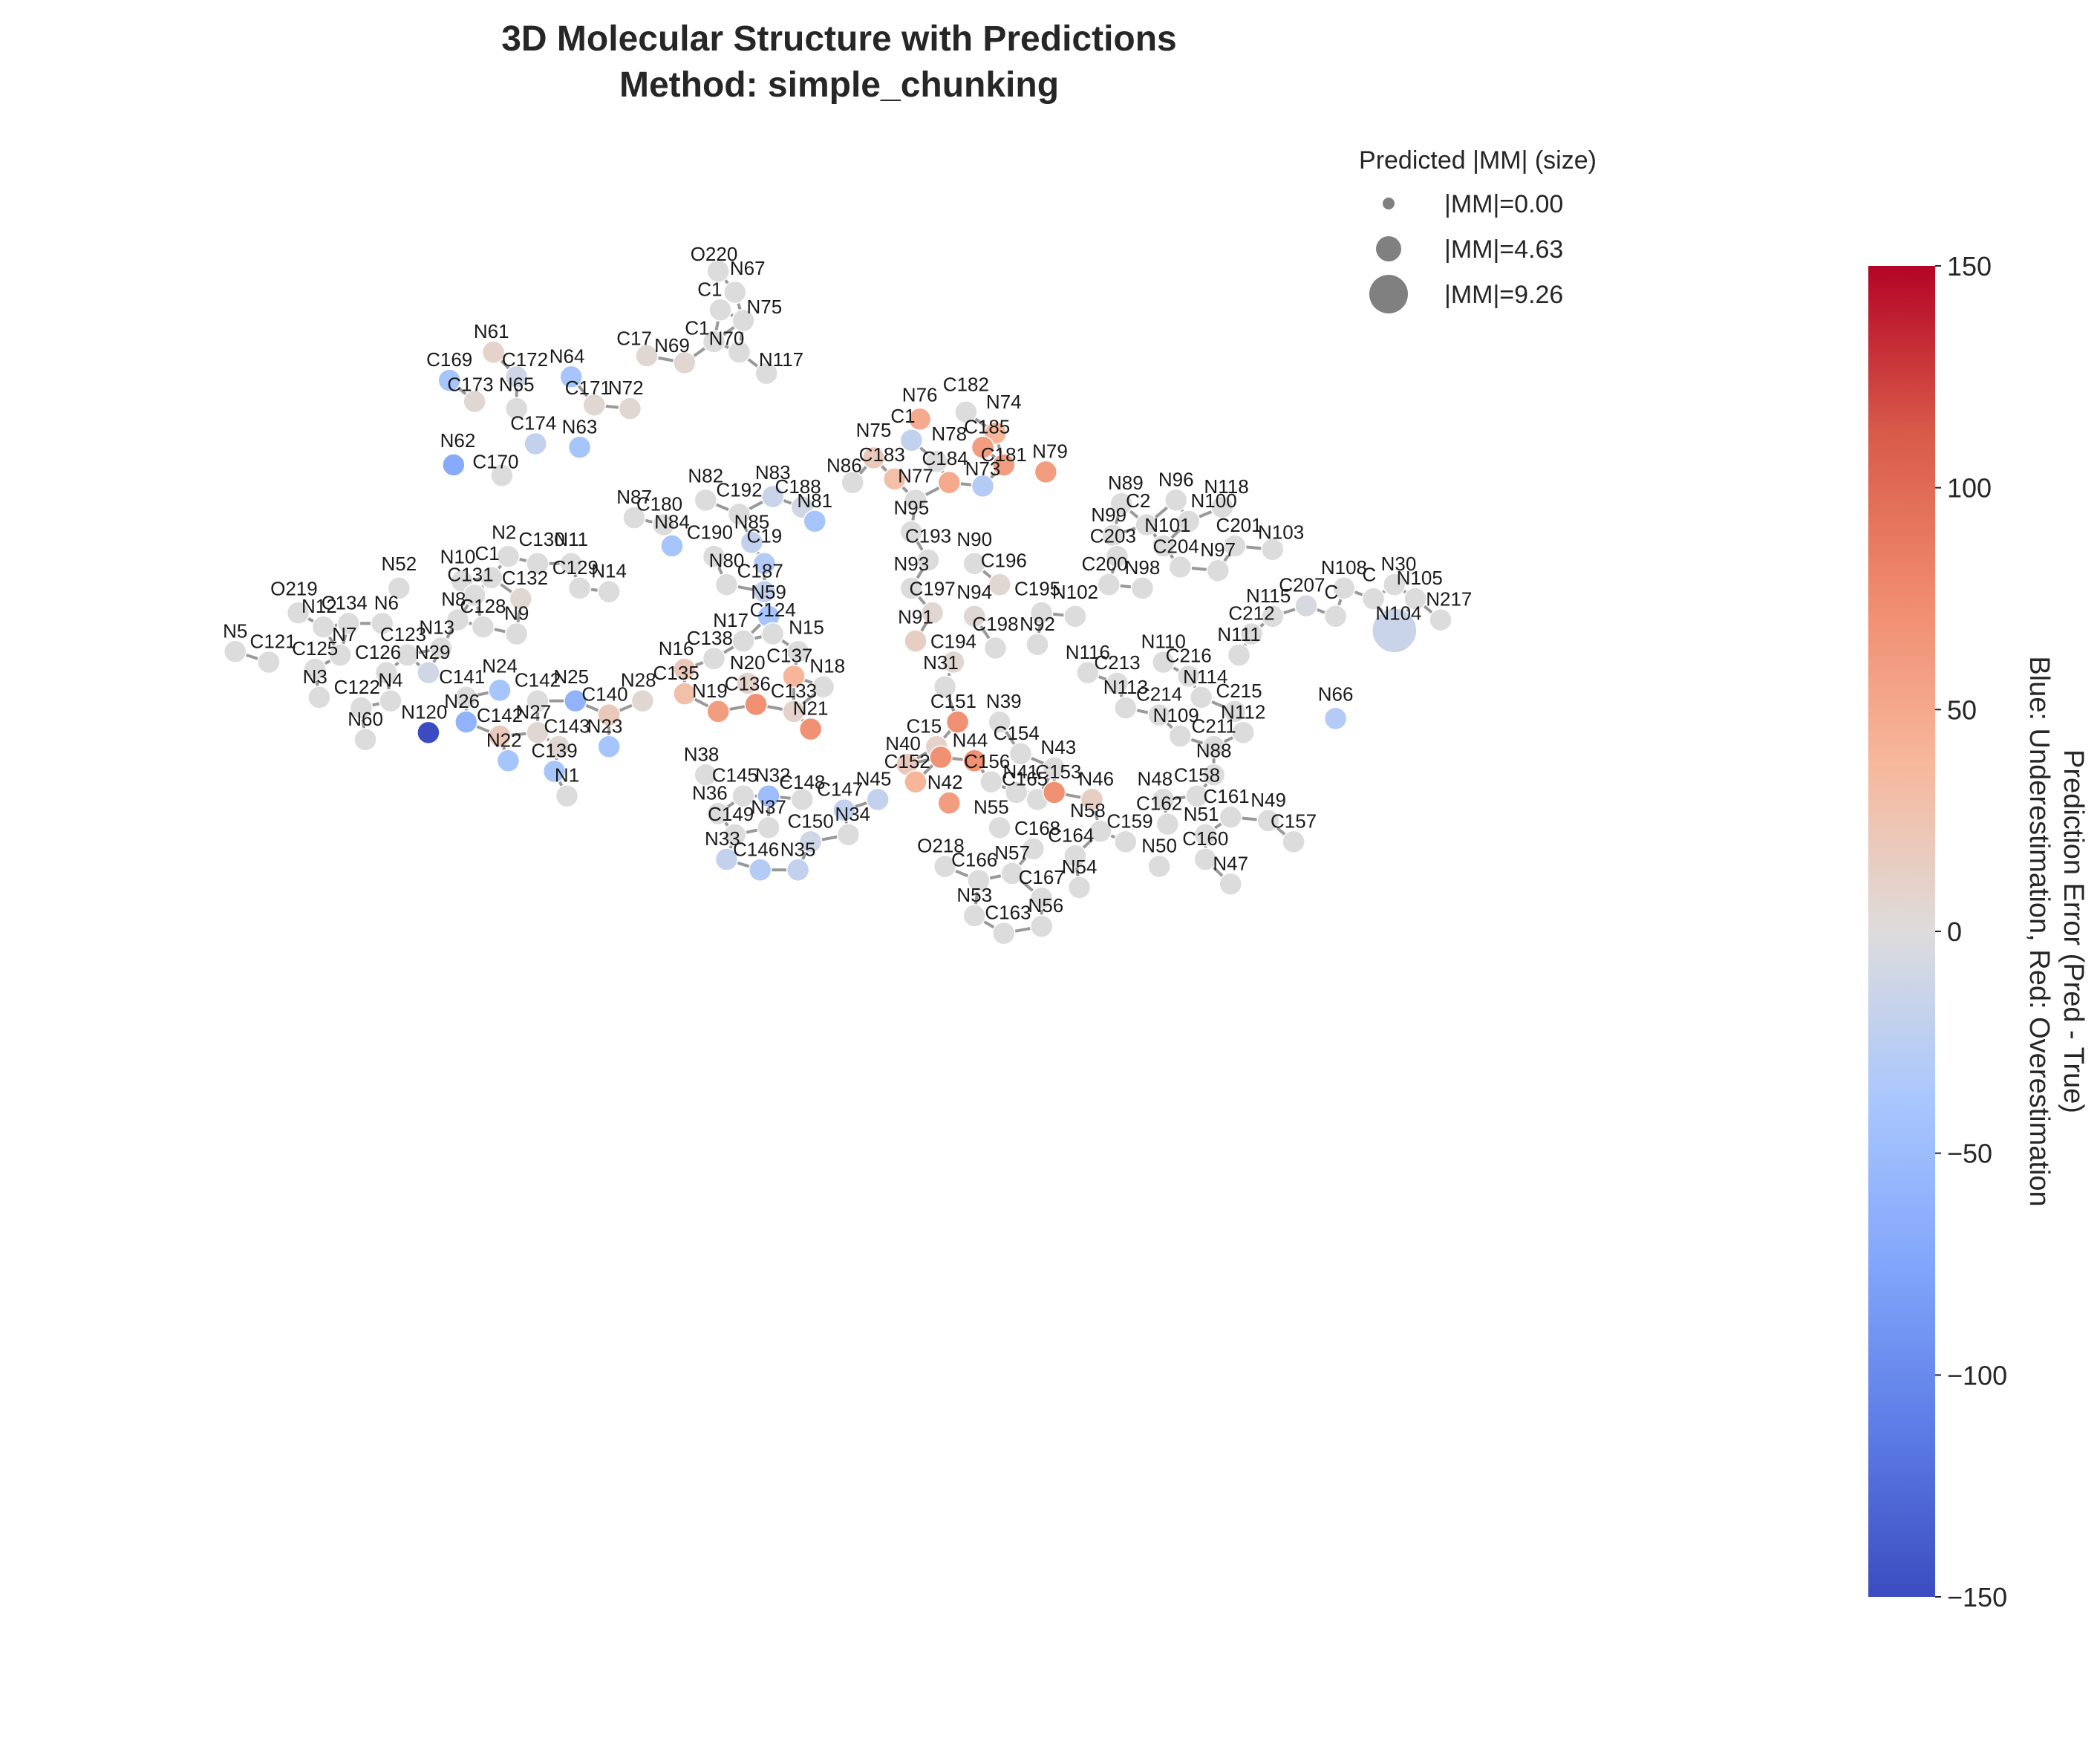 This screenshot has height=1761, width=2100. Describe the element at coordinates (500, 715) in the screenshot. I see `atom-label: C142` at that location.